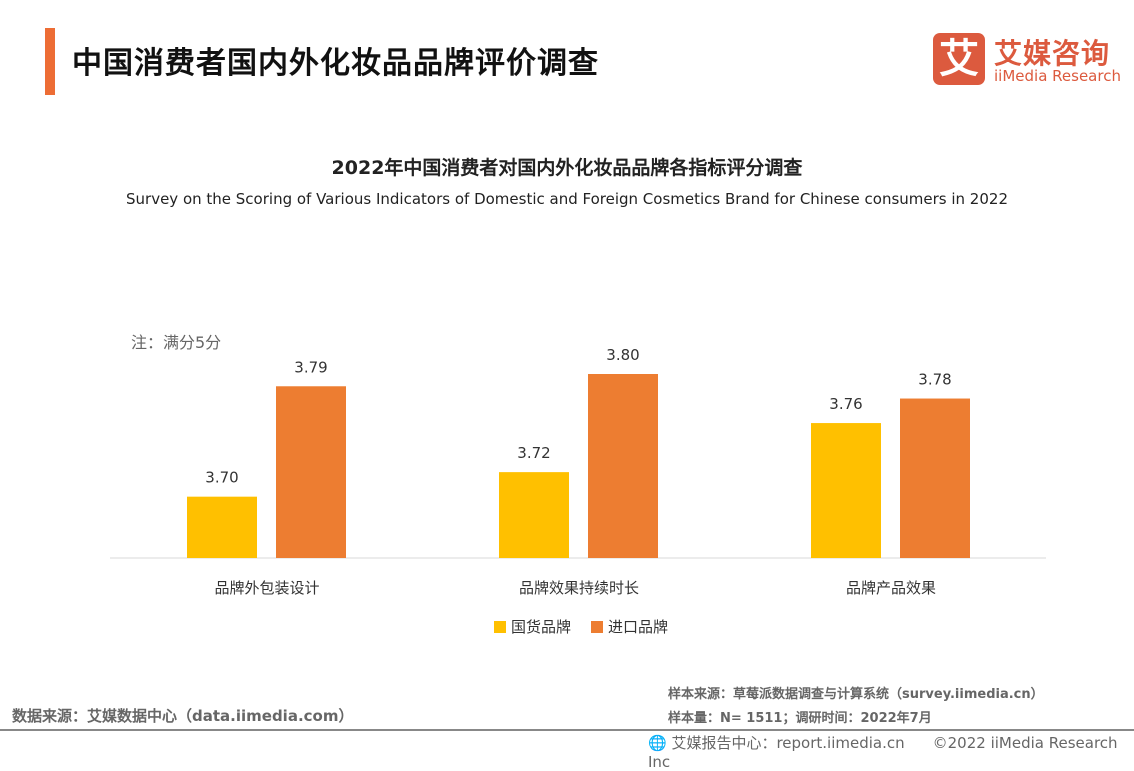  I want to click on legend-label: 进口品牌, so click(638, 627).